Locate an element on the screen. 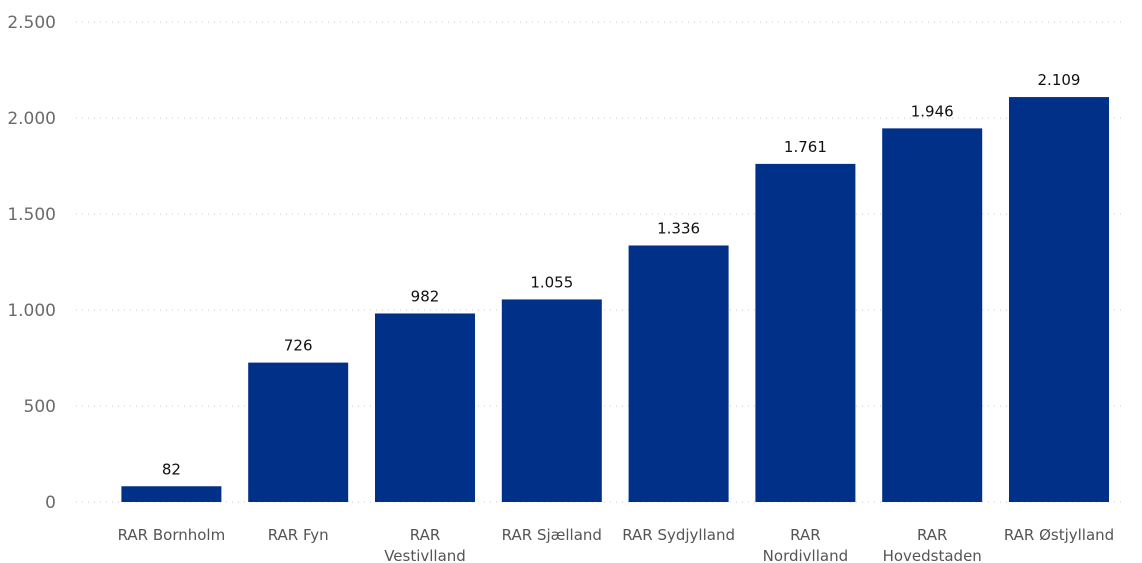 This screenshot has width=1142, height=563. data-label: 1.761 is located at coordinates (805, 147).